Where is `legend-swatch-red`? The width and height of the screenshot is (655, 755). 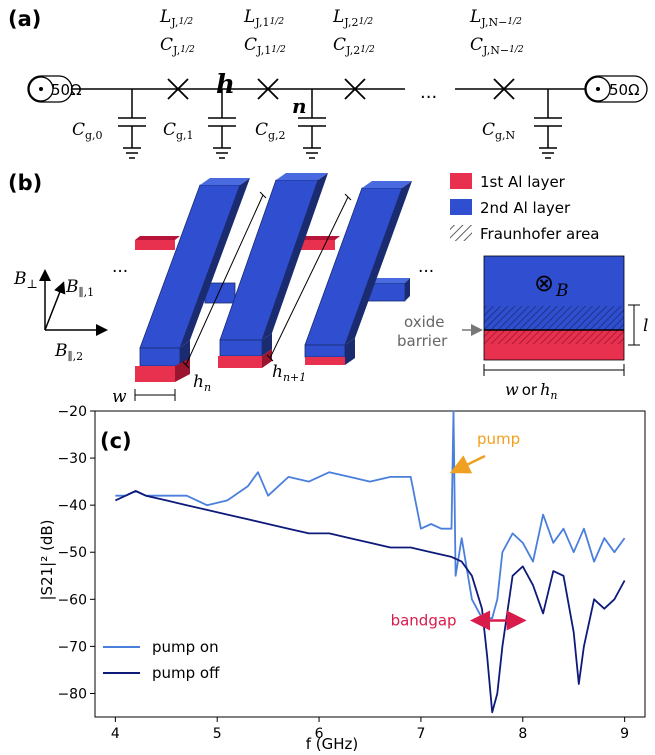 legend-swatch-red is located at coordinates (461, 181).